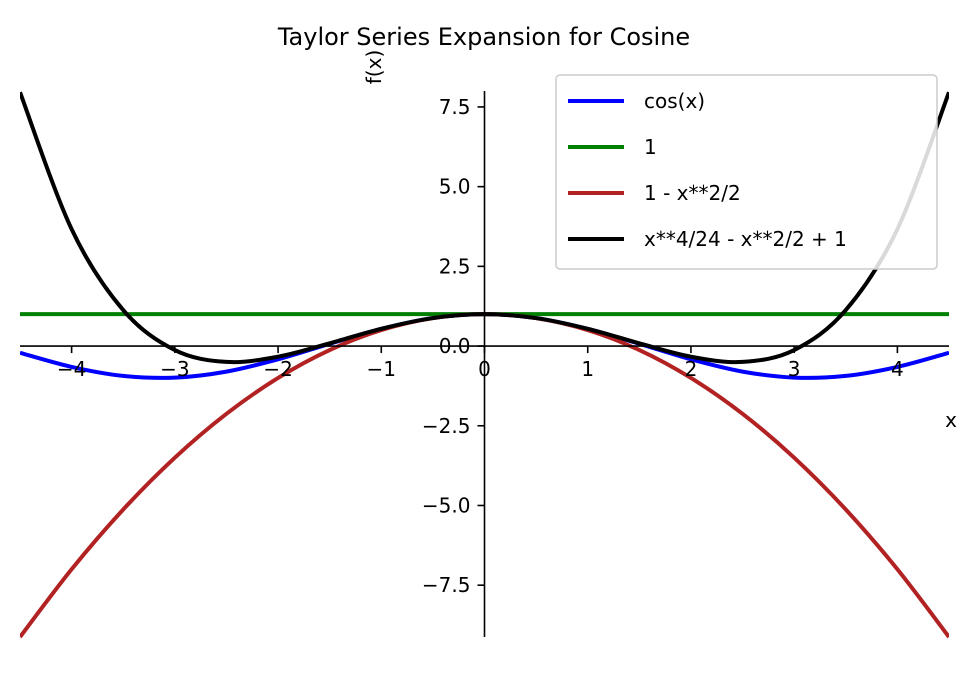 Image resolution: width=978 pixels, height=691 pixels. Describe the element at coordinates (483, 37) in the screenshot. I see `chart-title: Taylor Series Expansion for Cosine` at that location.